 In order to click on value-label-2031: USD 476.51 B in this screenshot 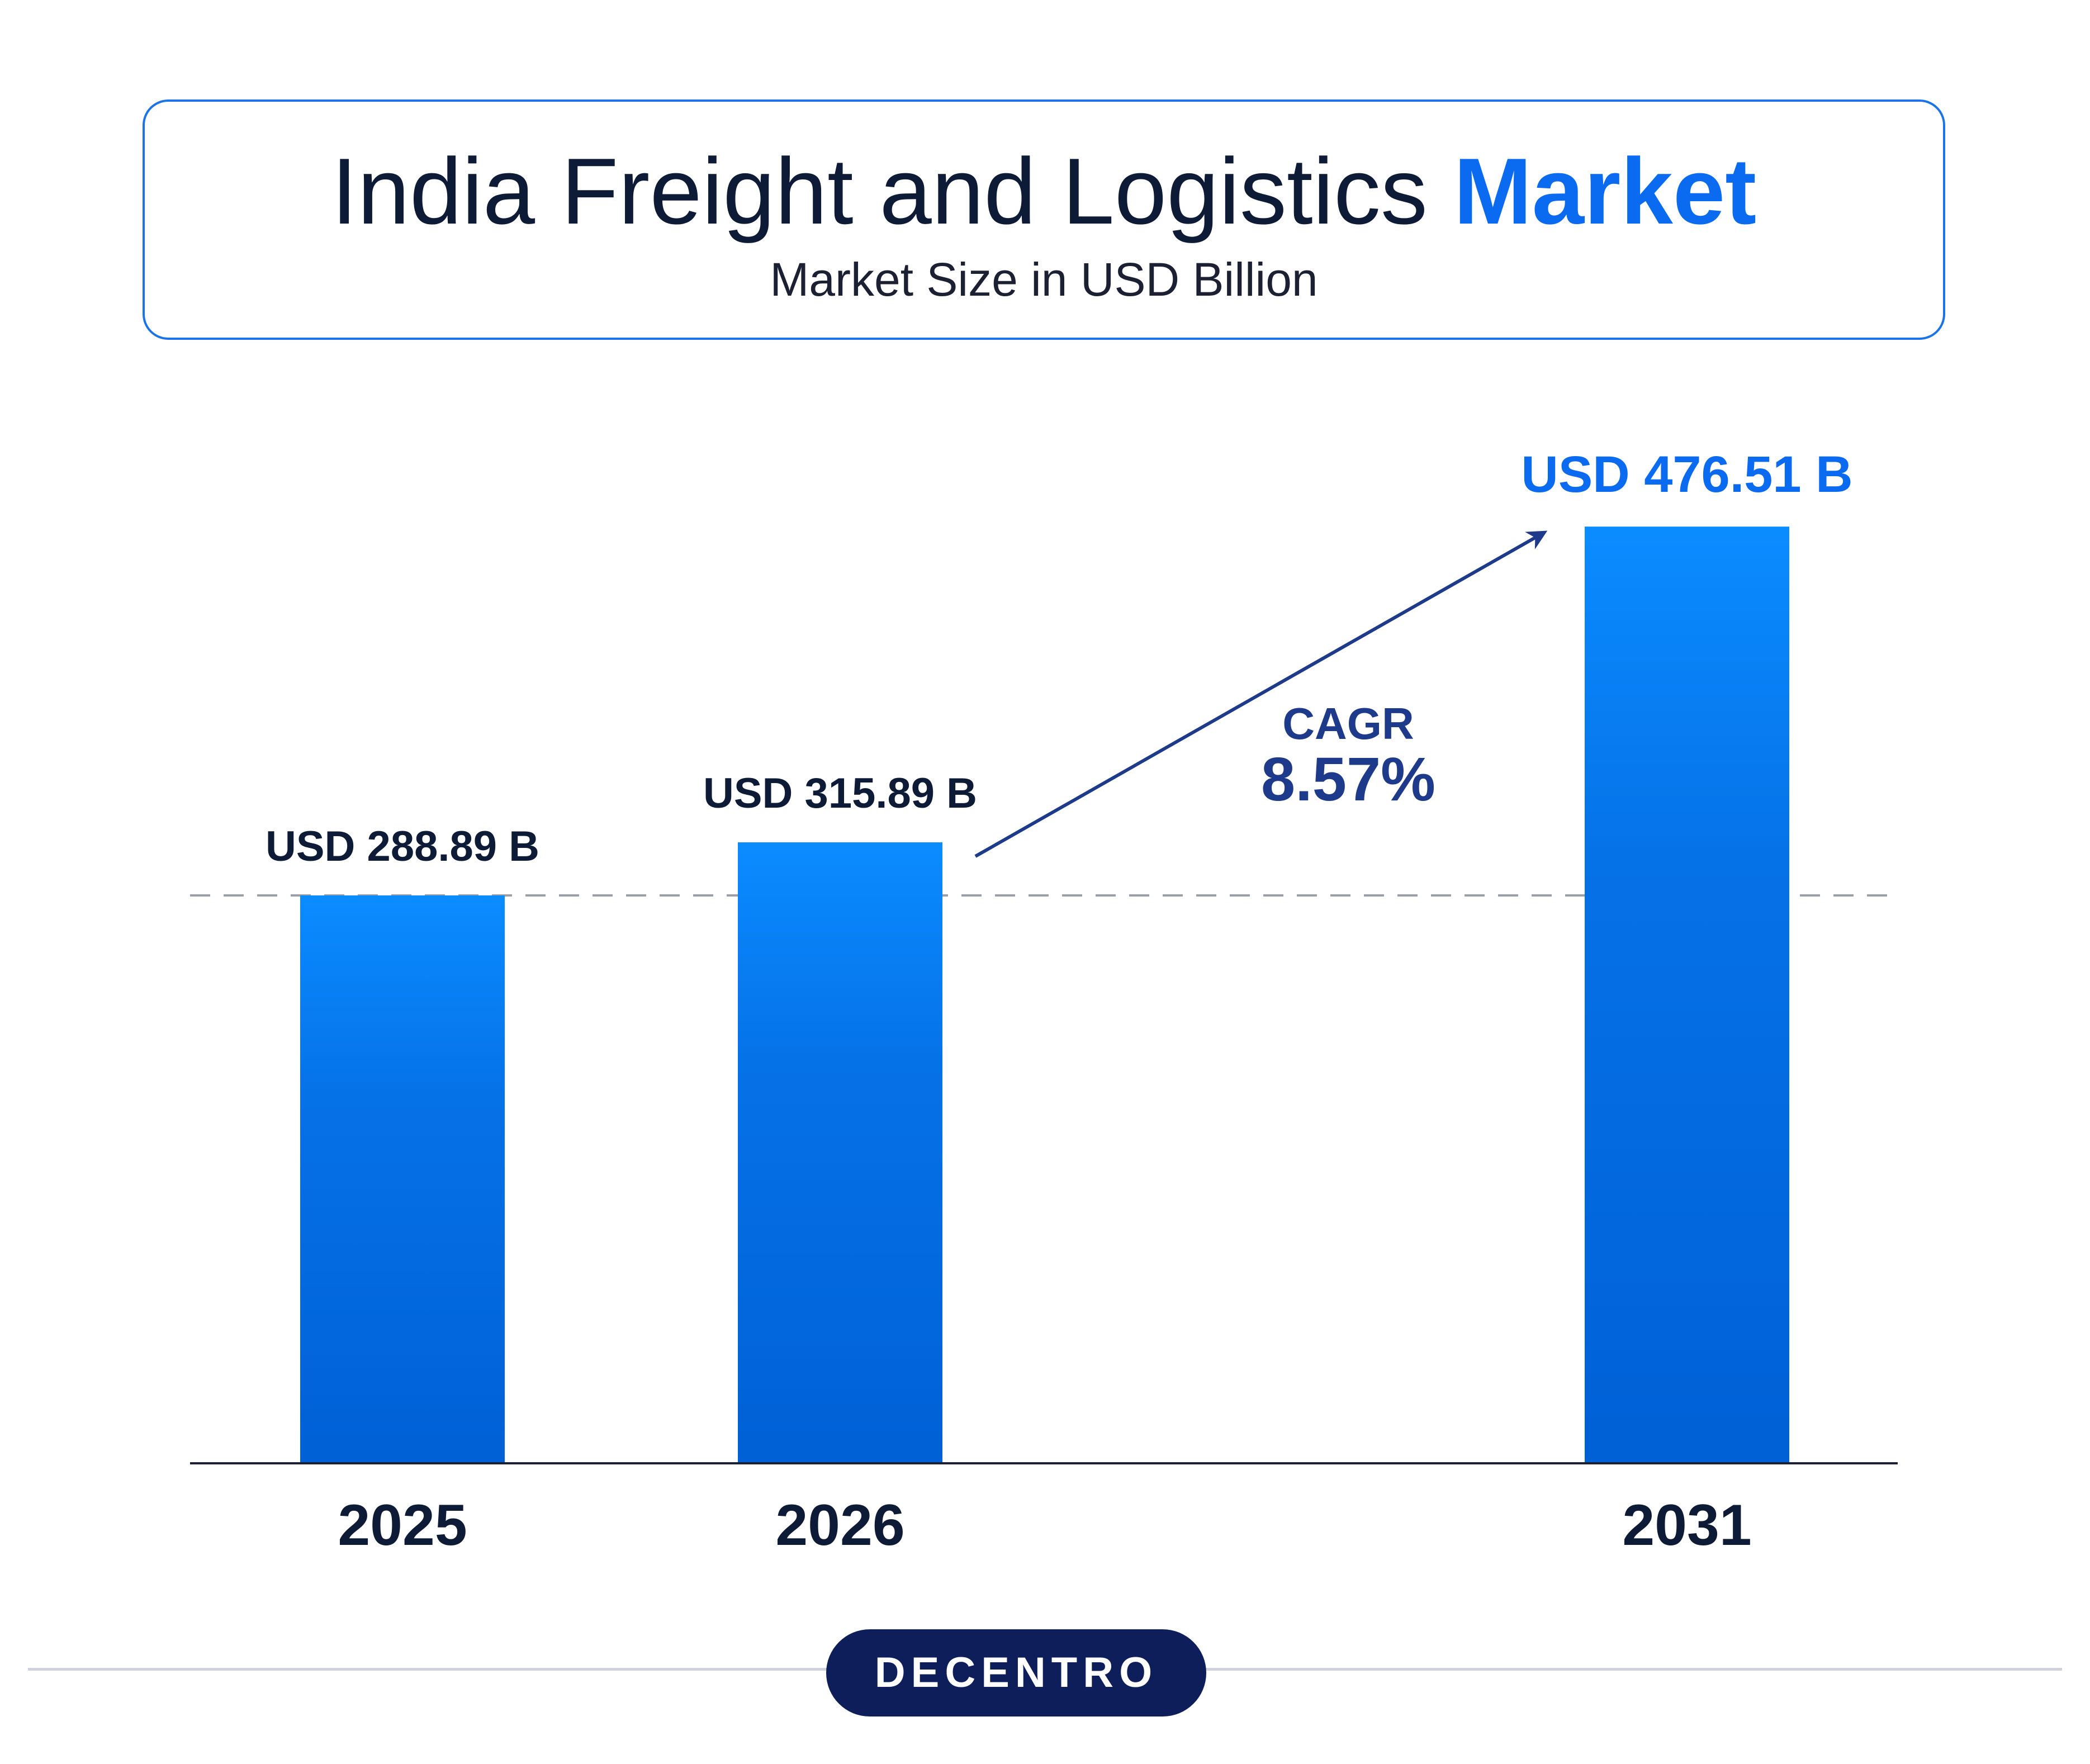, I will do `click(1686, 474)`.